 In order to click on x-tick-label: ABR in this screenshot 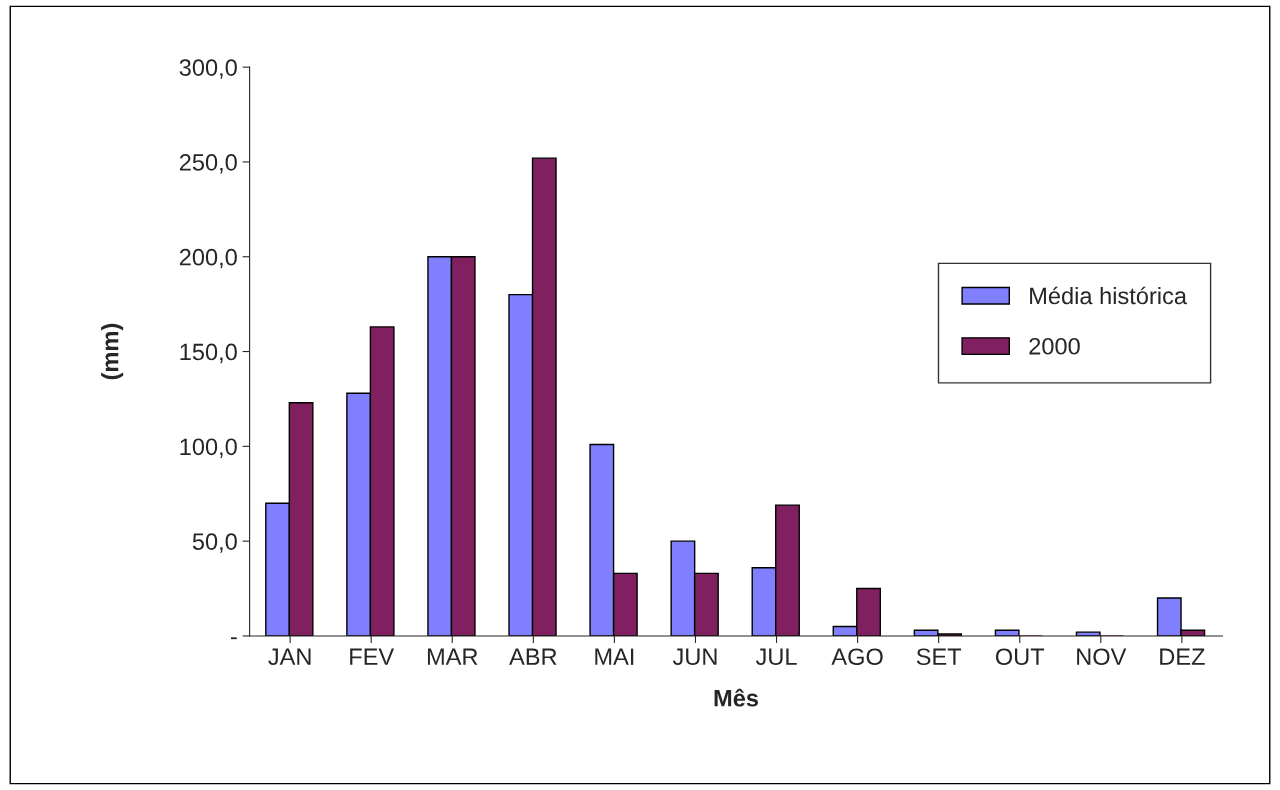, I will do `click(533, 656)`.